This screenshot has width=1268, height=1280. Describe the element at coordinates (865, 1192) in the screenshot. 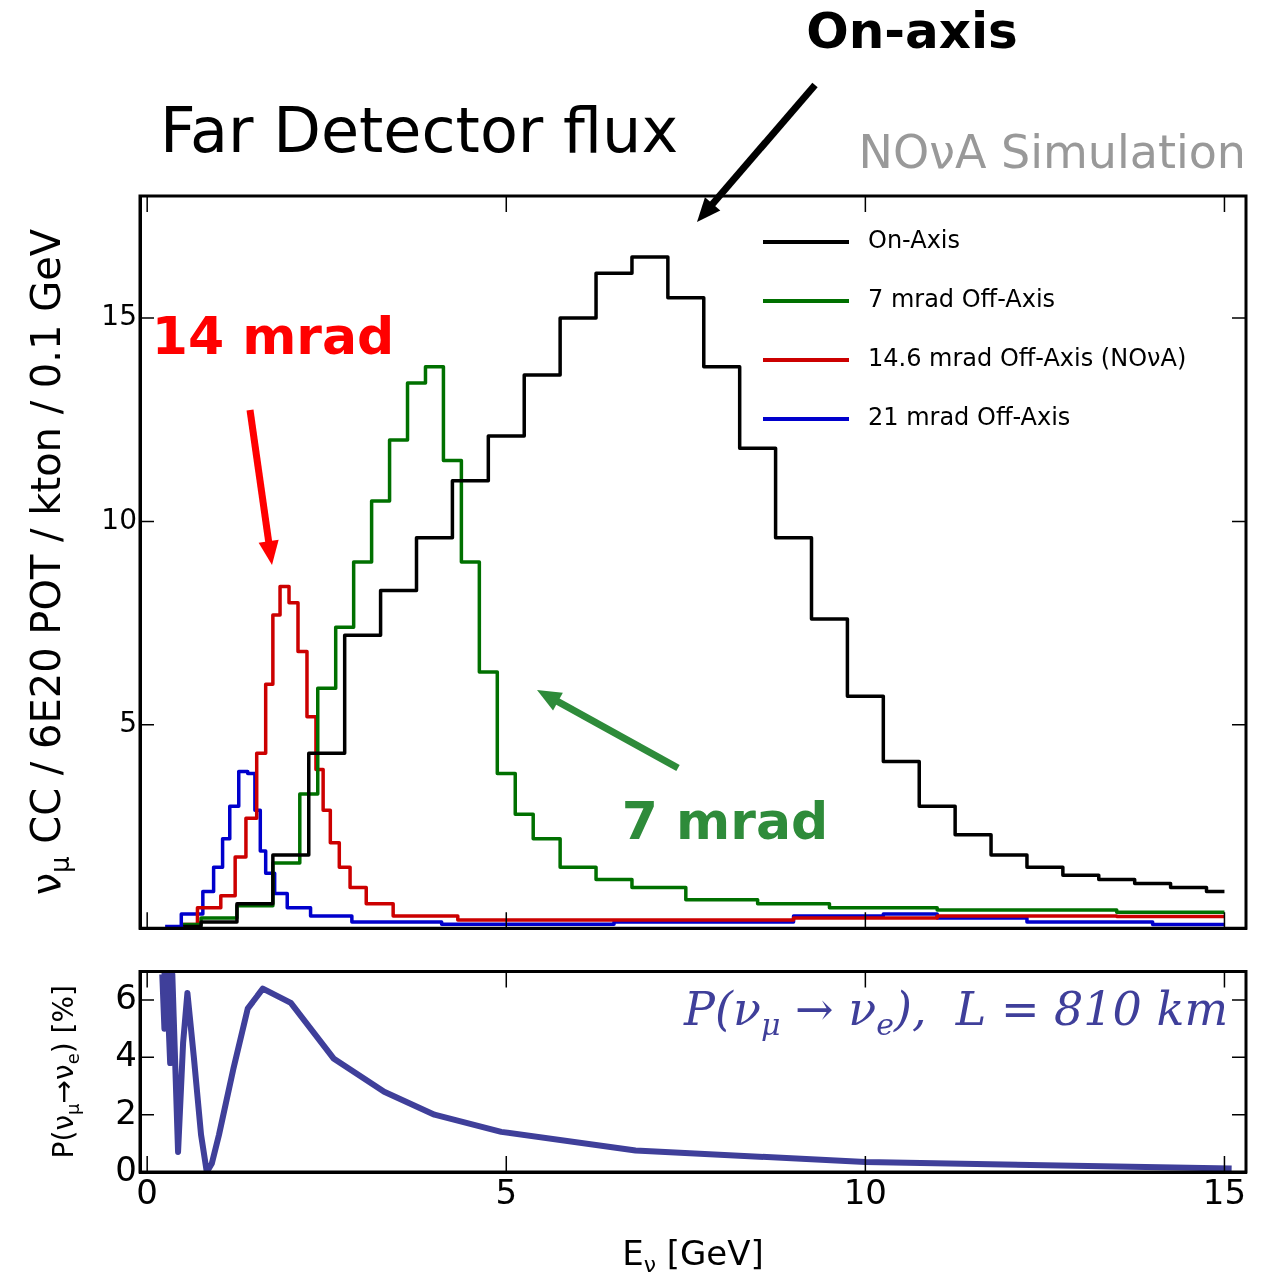

I see `x-tick-label: 10` at that location.